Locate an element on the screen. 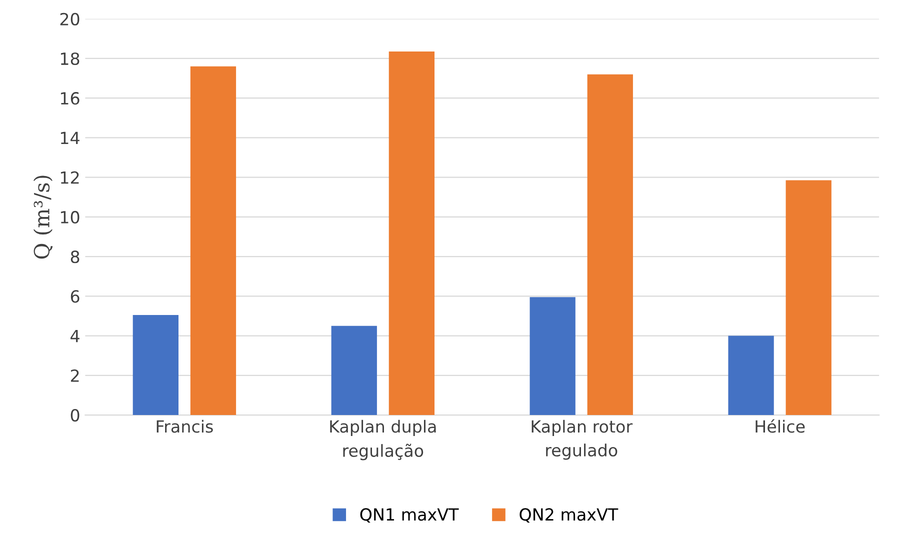  x-tick-label: Kaplan dupla regulação is located at coordinates (383, 440).